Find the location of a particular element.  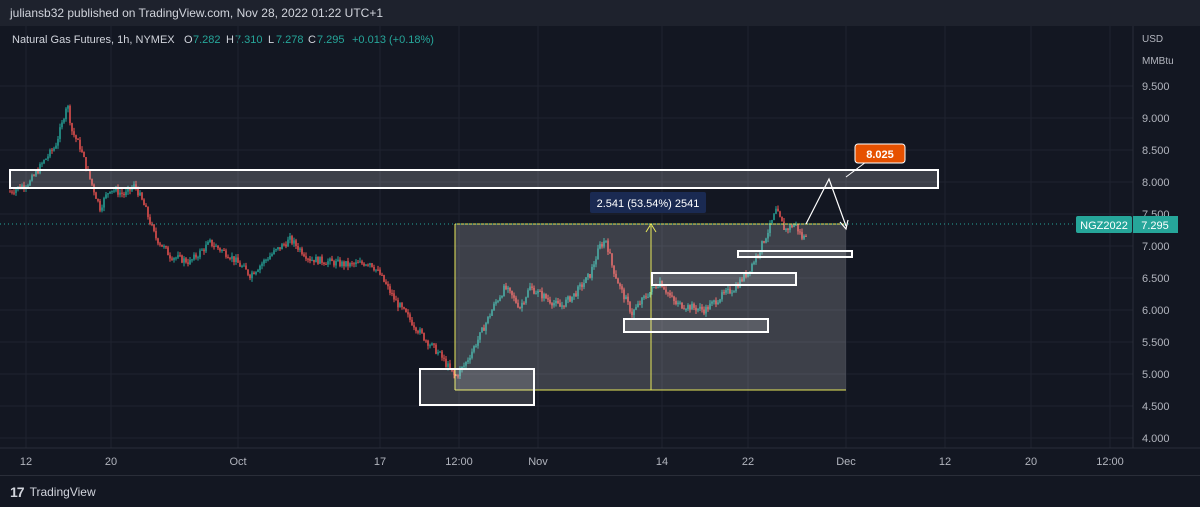

change-value: +0.013 (+0.18%) is located at coordinates (393, 40).